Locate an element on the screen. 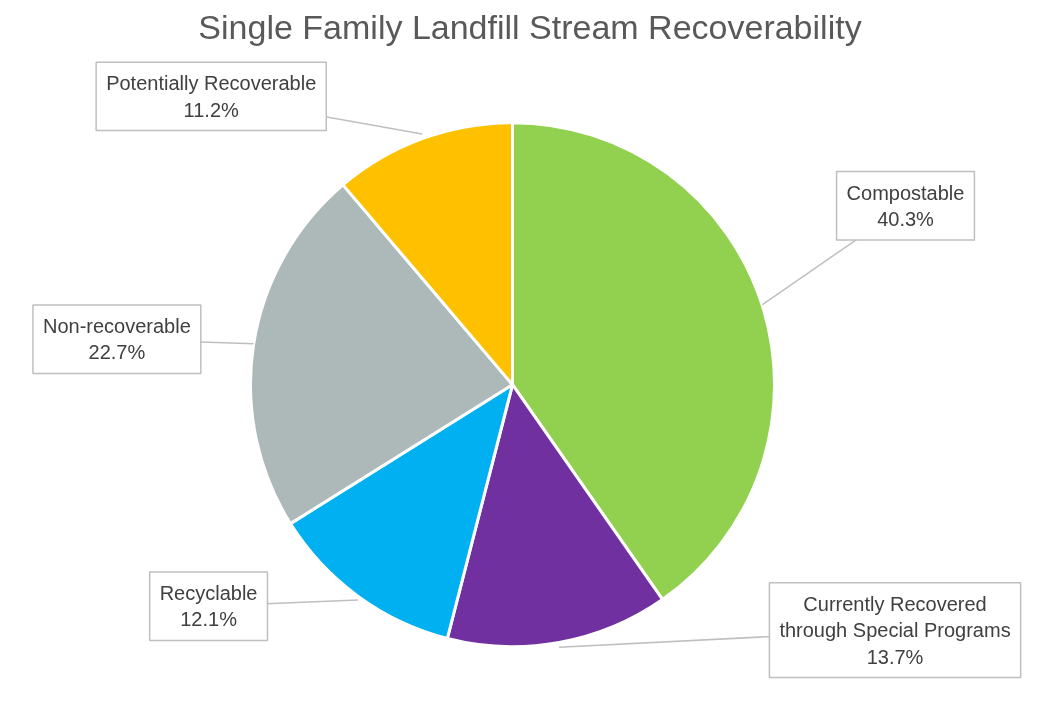 The width and height of the screenshot is (1059, 702). data-label: 40.3% is located at coordinates (906, 219).